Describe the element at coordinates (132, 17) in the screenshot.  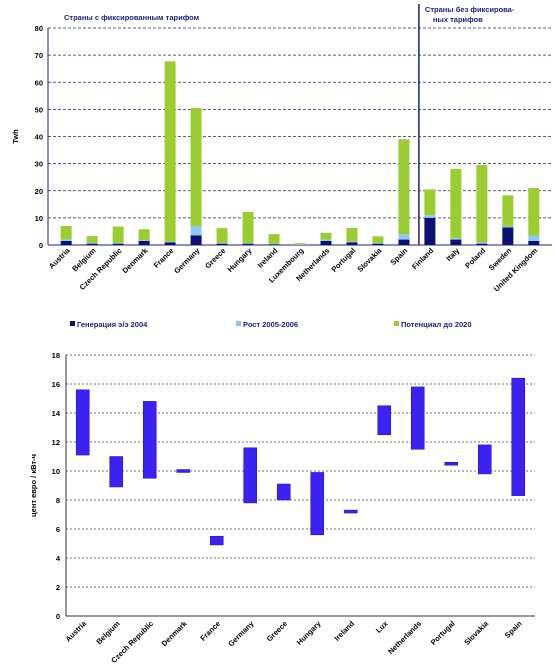
I see `group-label-fixed-tariff: Страны с фиксированным тарифом` at that location.